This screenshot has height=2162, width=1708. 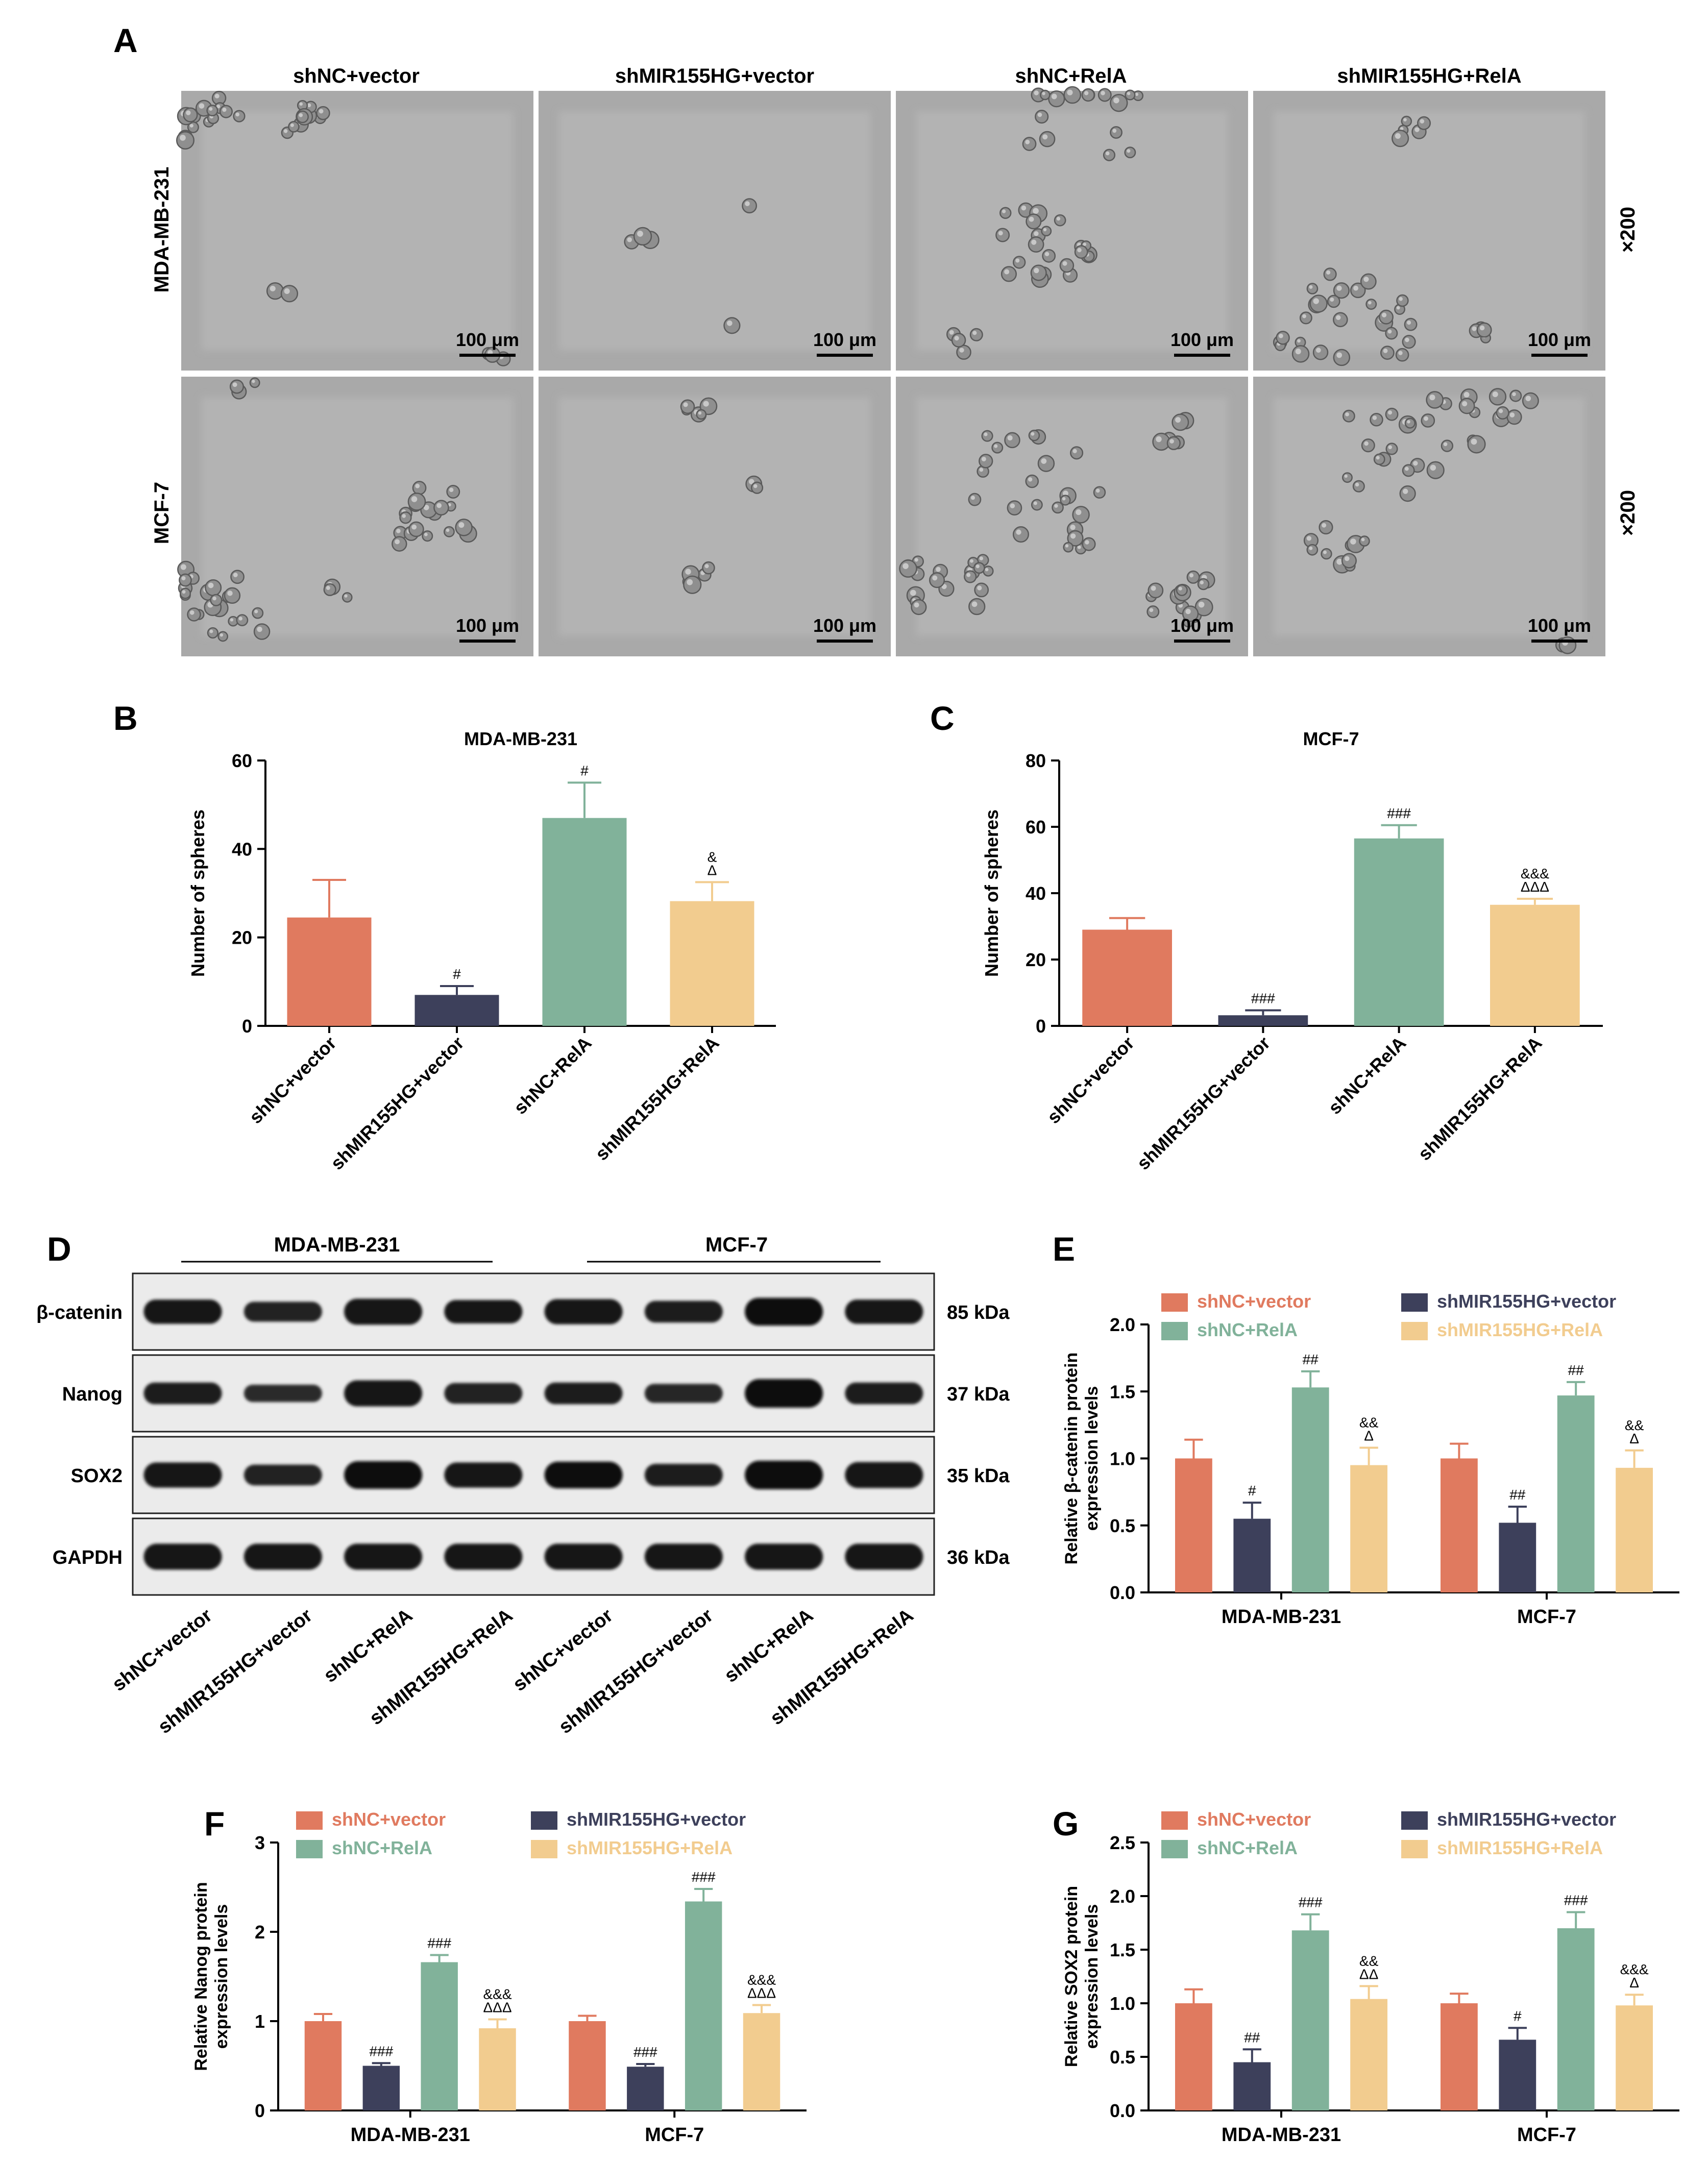 I want to click on significance-annotation: Δ, so click(x=1369, y=1436).